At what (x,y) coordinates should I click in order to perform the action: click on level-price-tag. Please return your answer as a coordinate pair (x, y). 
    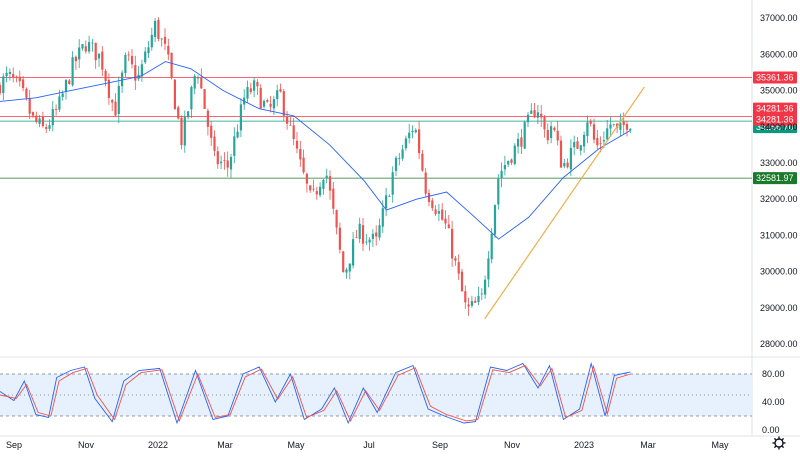
    Looking at the image, I should click on (775, 108).